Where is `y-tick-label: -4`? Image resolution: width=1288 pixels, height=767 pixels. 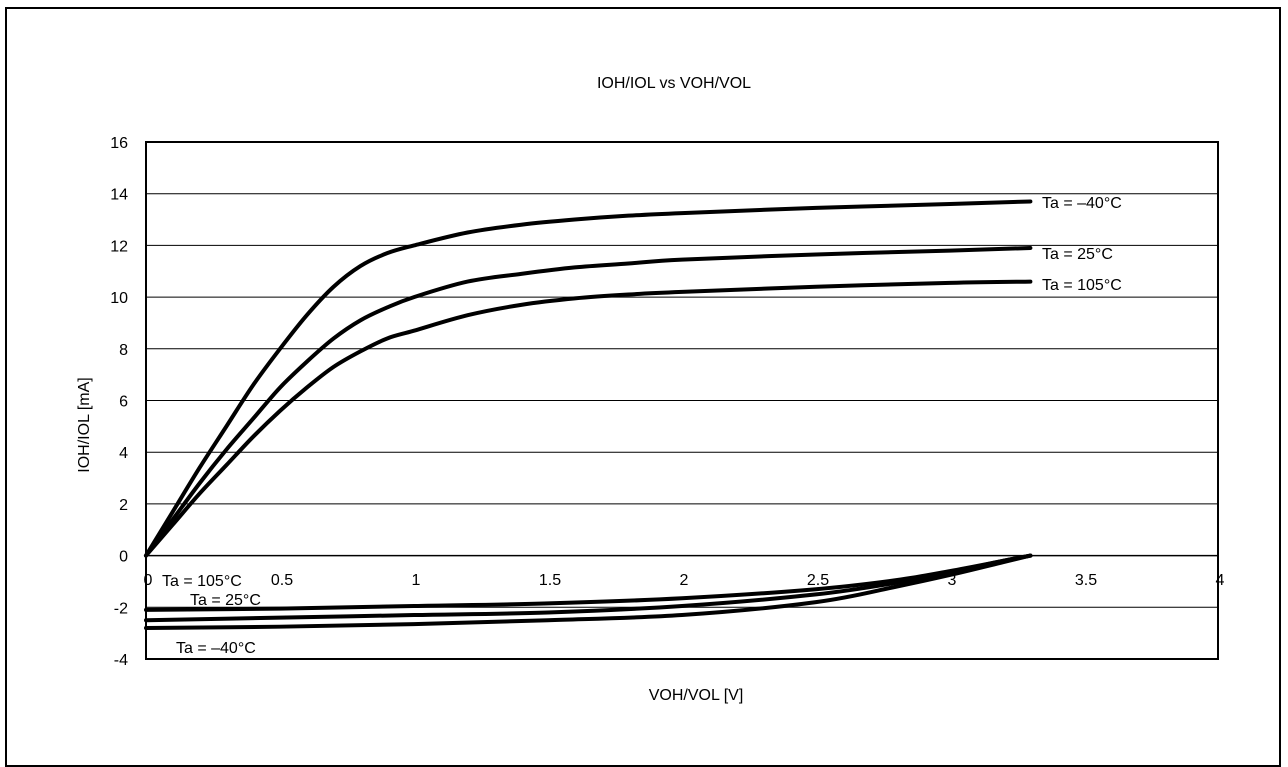
y-tick-label: -4 is located at coordinates (121, 660).